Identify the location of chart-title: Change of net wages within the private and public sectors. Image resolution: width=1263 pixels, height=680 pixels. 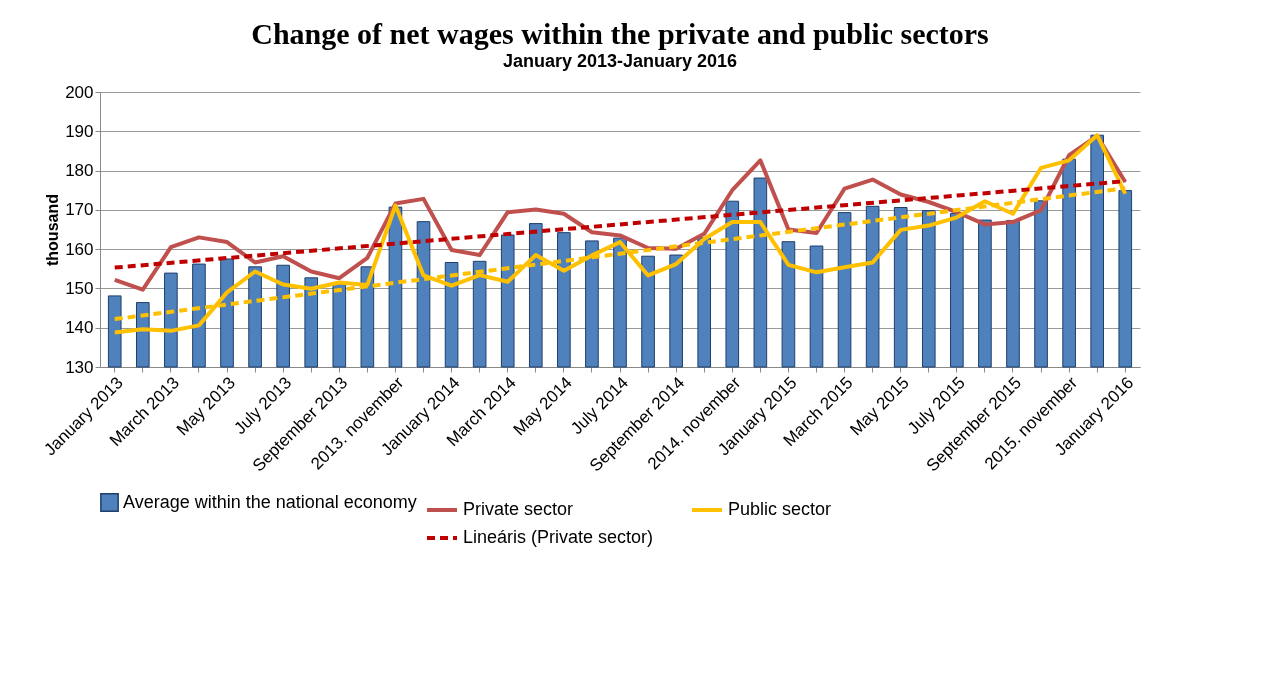
(620, 33).